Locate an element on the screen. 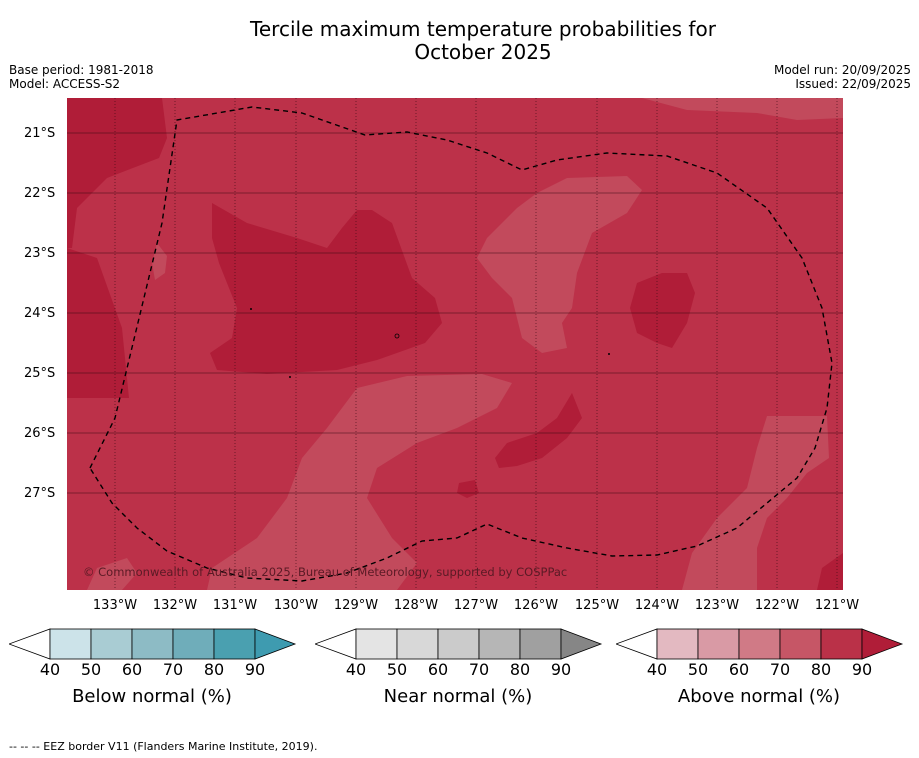 This screenshot has width=919, height=758. above-90-central is located at coordinates (326, 288).